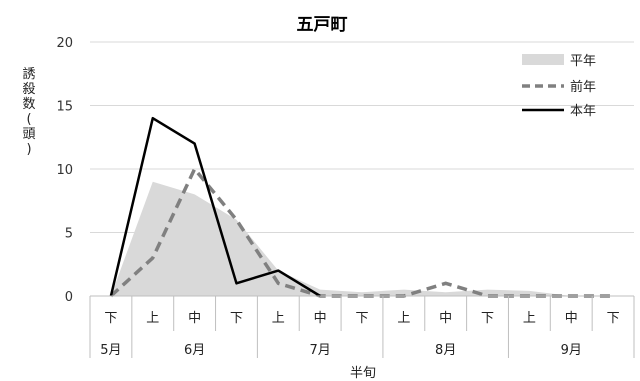 The height and width of the screenshot is (381, 640). What do you see at coordinates (194, 350) in the screenshot?
I see `x-group-label: 6月` at bounding box center [194, 350].